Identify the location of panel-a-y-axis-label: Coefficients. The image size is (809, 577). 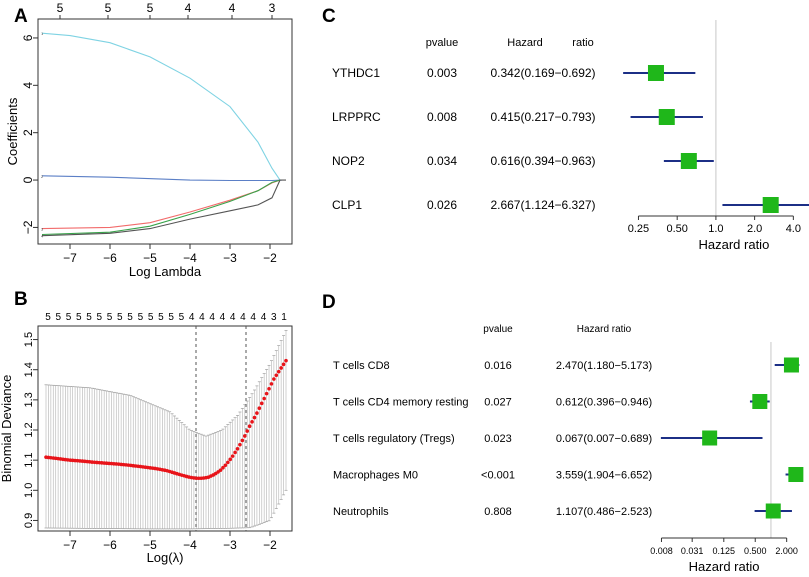
(12, 131).